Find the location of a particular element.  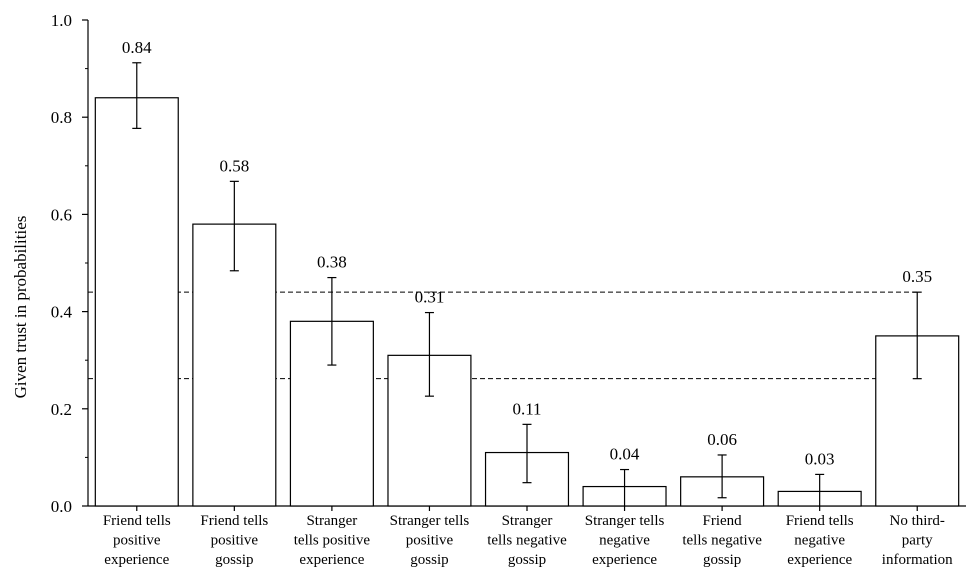

x-tick-label: Friend tells negative experience is located at coordinates (820, 540).